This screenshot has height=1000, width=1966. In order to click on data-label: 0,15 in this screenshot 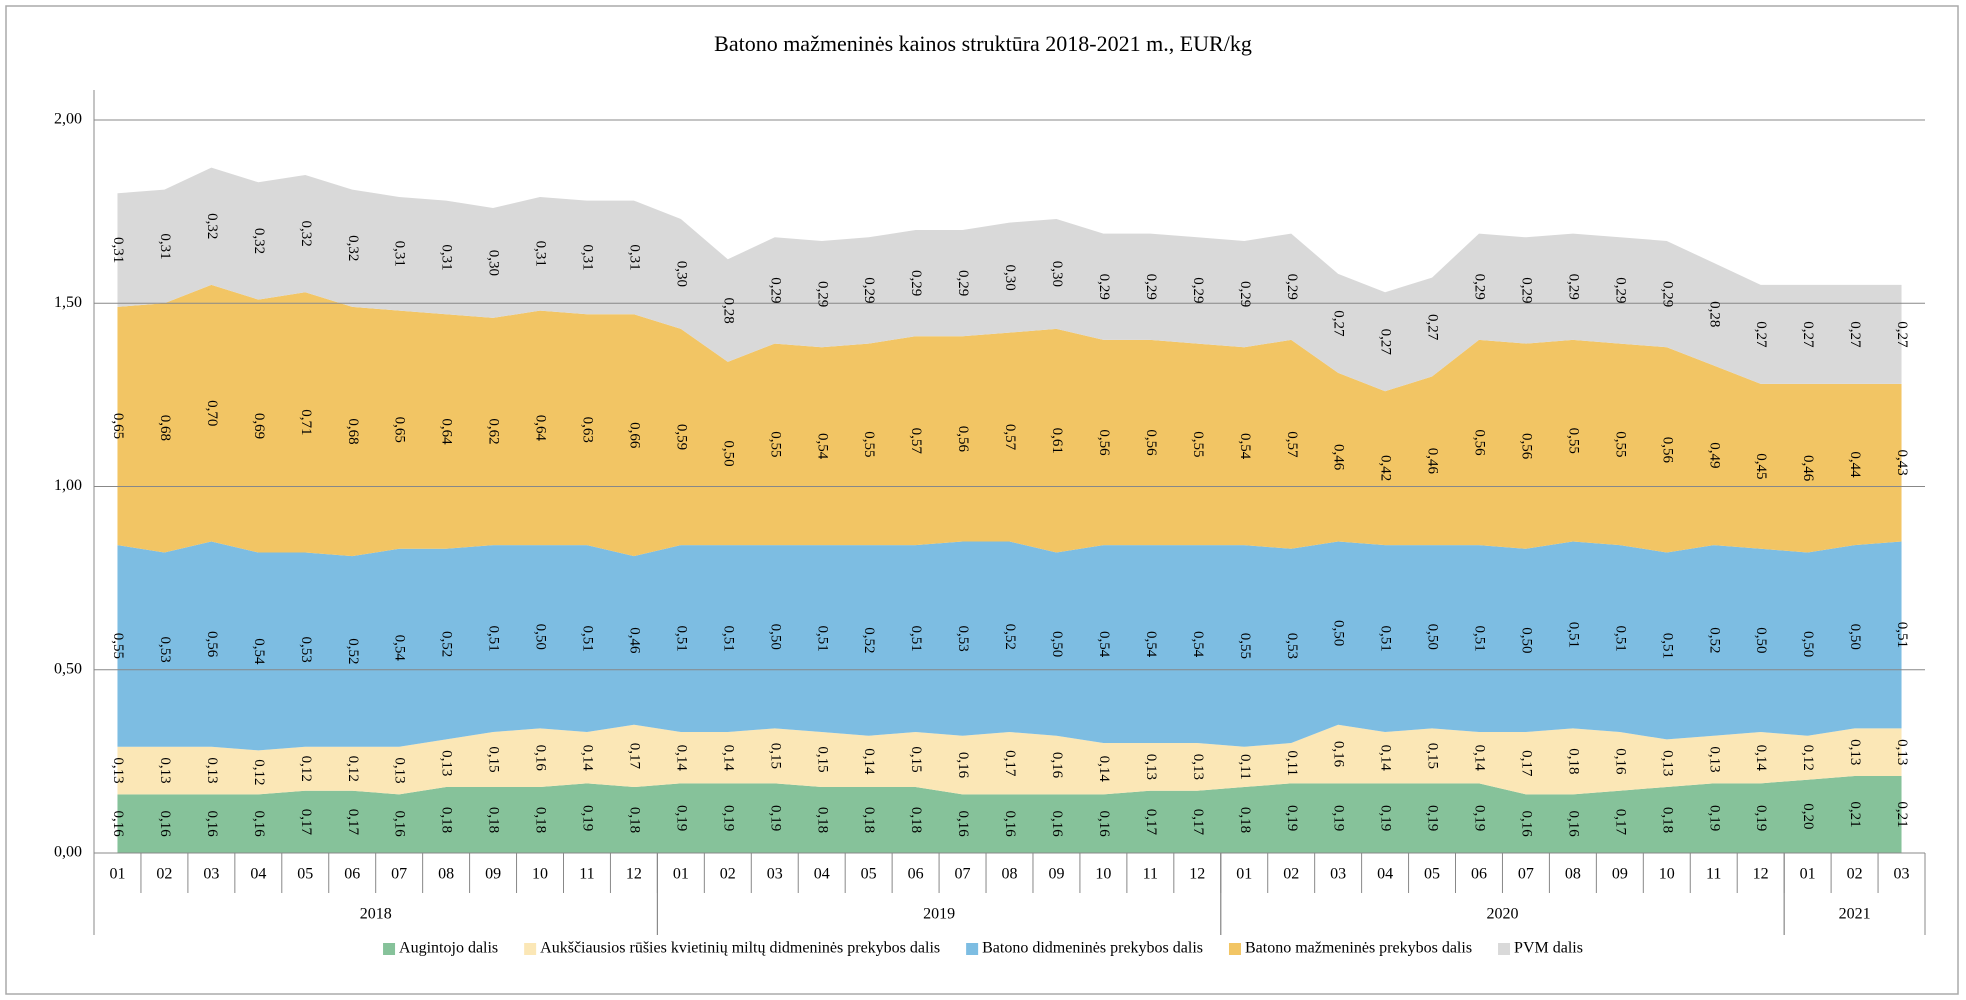, I will do `click(775, 756)`.